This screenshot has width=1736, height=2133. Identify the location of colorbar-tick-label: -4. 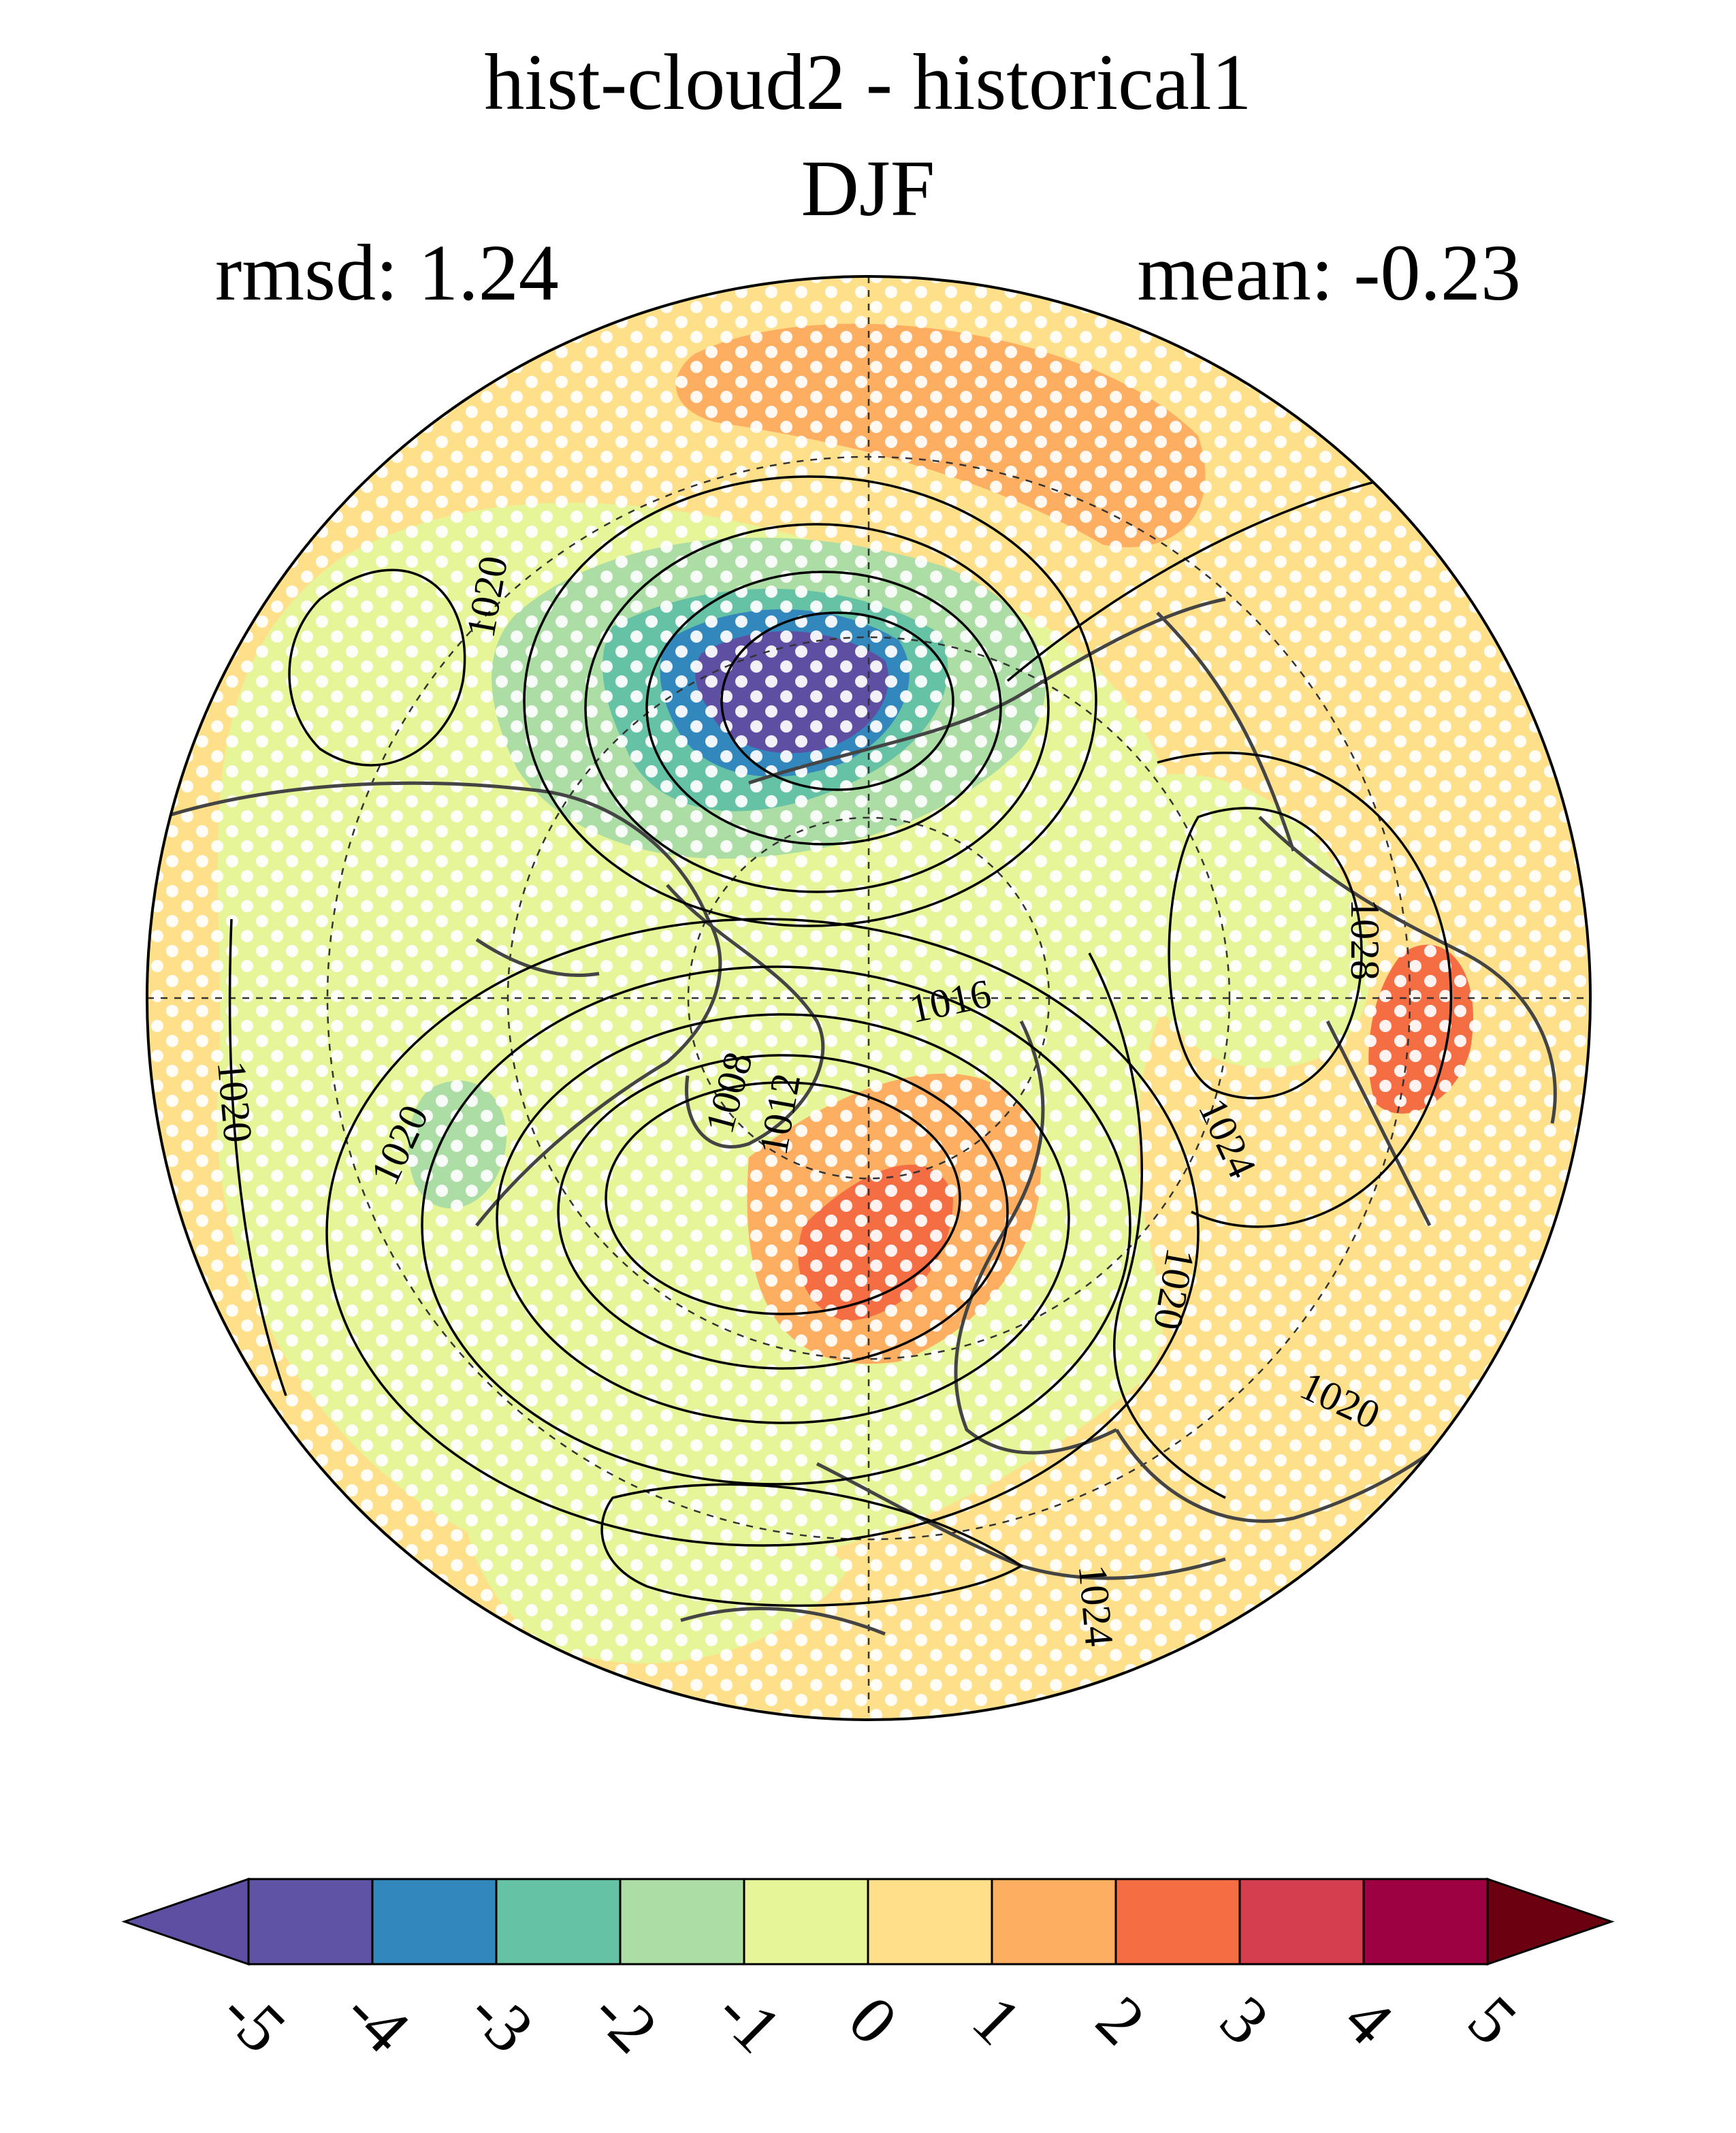
(377, 2021).